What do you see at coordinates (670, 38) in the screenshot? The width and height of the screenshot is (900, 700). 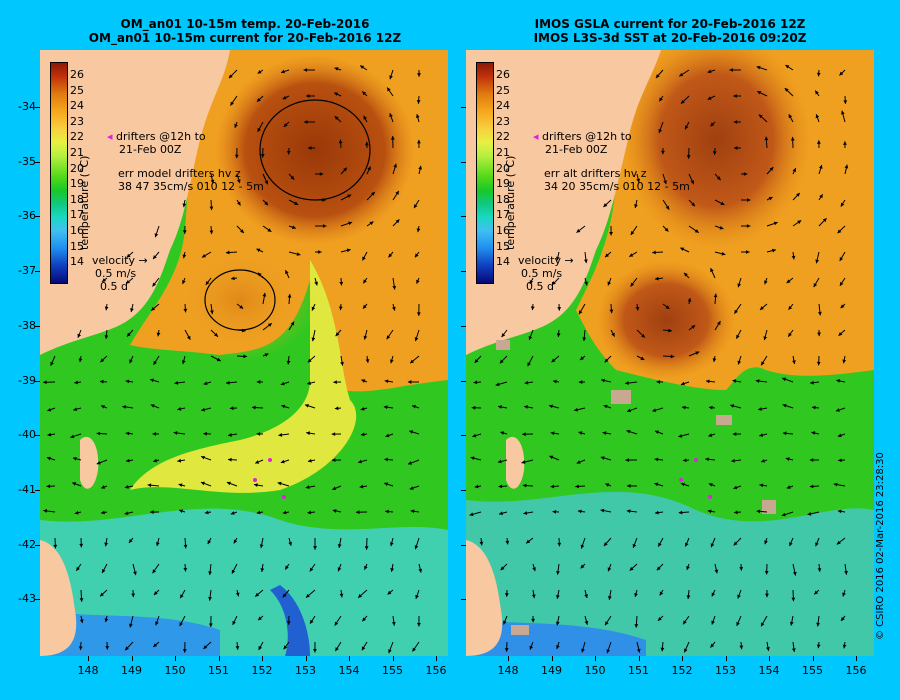 I see `right-title-line2: IMOS L3S-3d SST at 20-Feb-2016 09:20Z` at bounding box center [670, 38].